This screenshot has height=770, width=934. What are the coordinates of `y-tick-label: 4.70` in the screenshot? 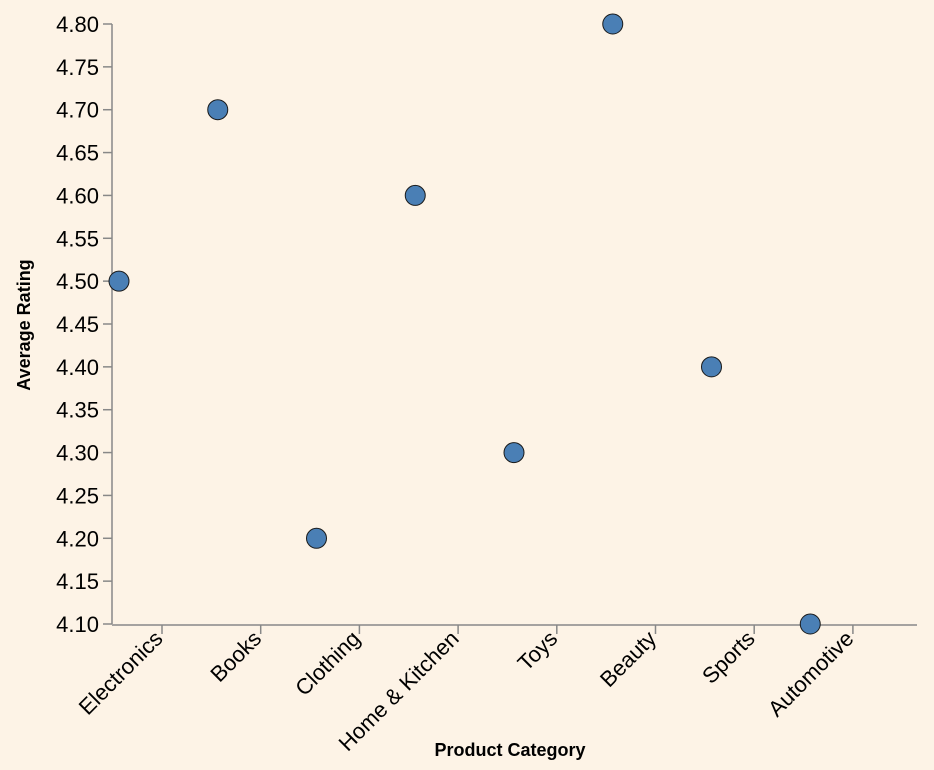 It's located at (77, 110).